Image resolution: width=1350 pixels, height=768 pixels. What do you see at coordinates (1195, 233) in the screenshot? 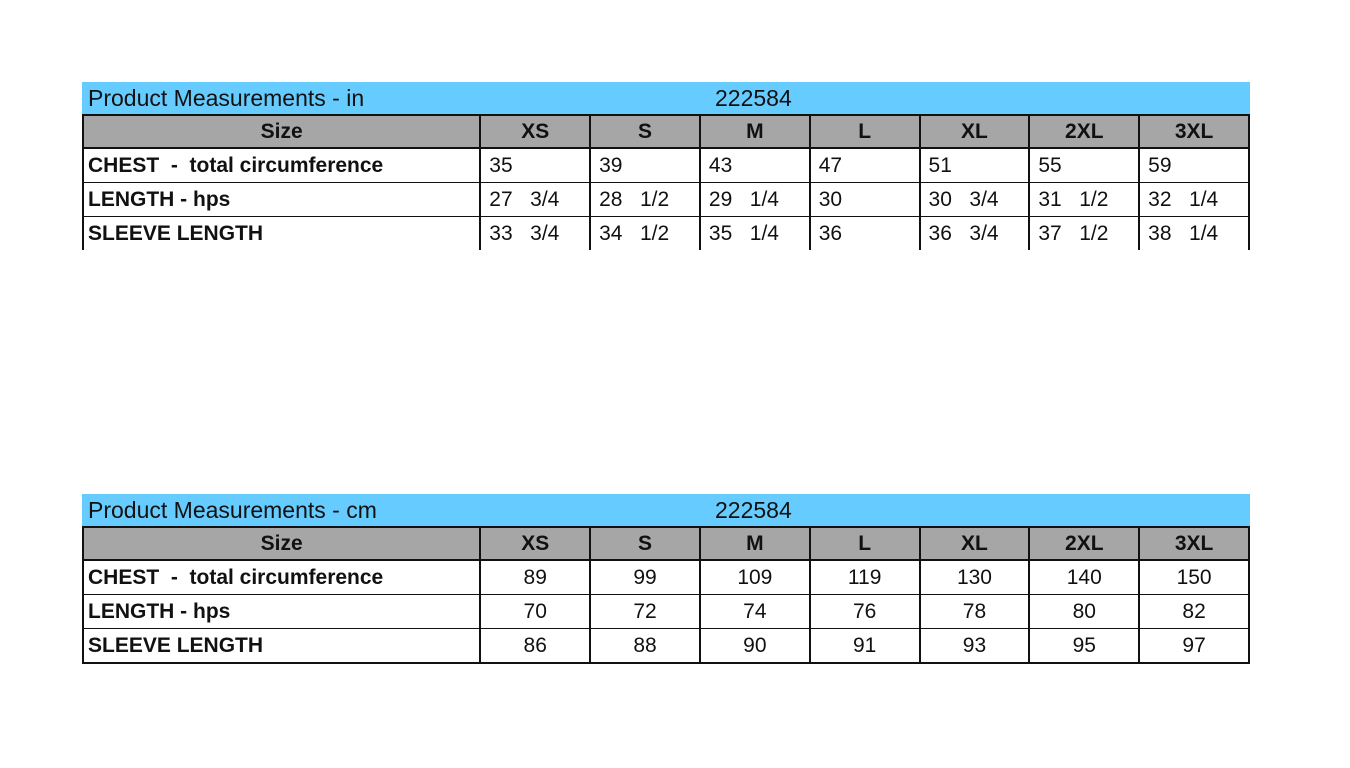
I see `measurement-value: 38 1/4` at bounding box center [1195, 233].